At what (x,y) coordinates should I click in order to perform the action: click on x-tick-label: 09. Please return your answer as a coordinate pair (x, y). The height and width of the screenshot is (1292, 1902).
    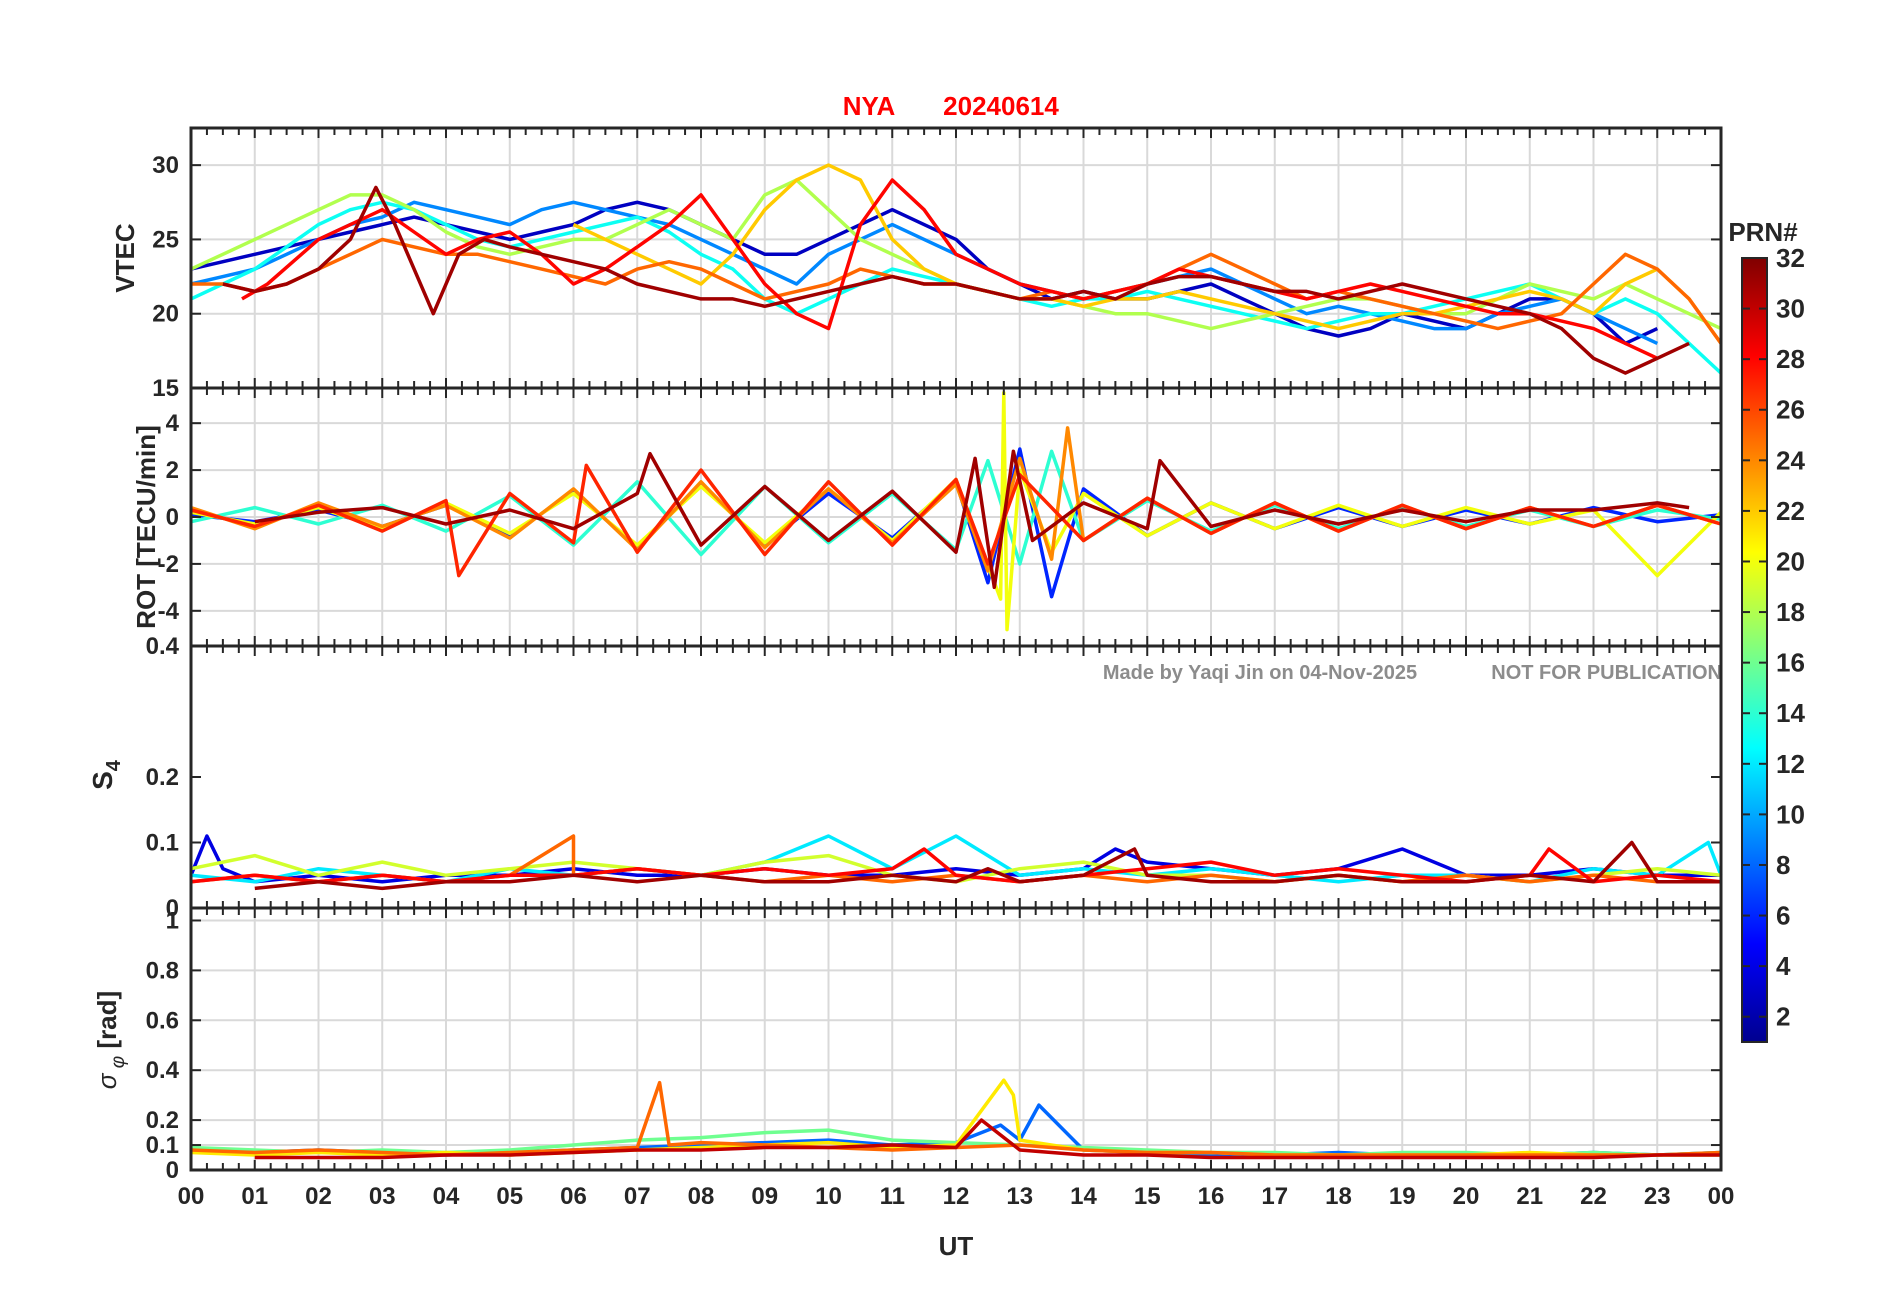
    Looking at the image, I should click on (764, 1196).